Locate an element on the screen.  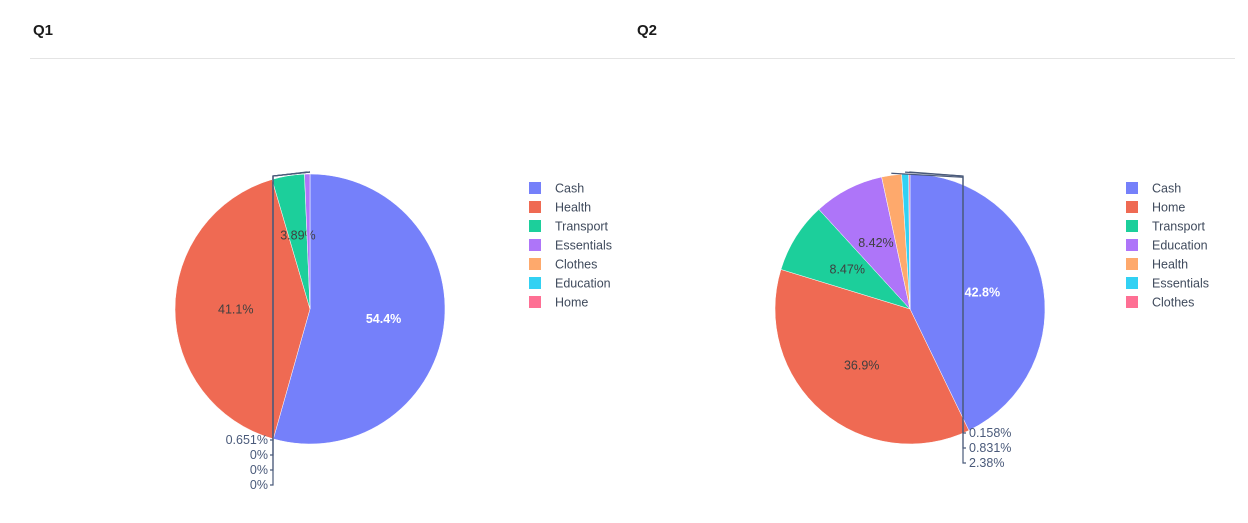
legend-label-q1-education: Education is located at coordinates (583, 284).